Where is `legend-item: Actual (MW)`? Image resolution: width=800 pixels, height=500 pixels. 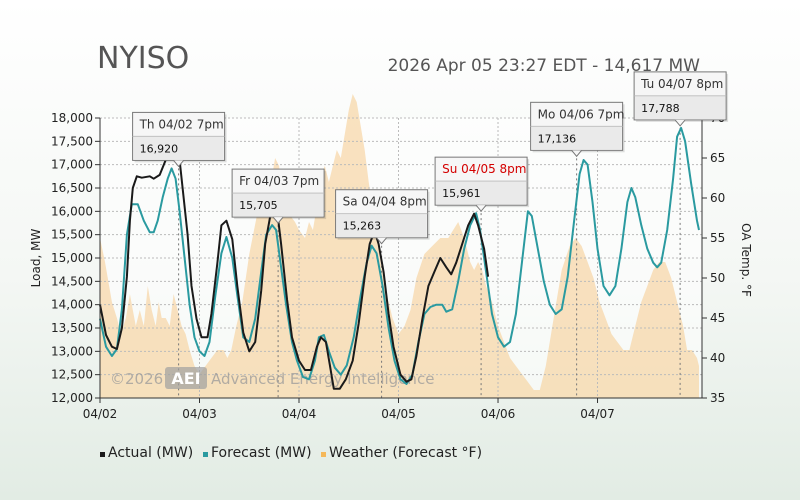
legend-item: Actual (MW) is located at coordinates (146, 453).